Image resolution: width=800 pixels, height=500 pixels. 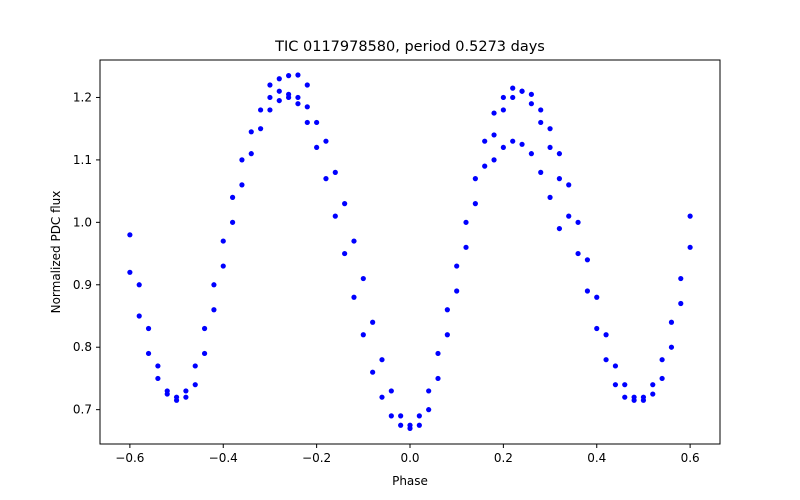 I want to click on x-tick-label: −0.6, so click(x=129, y=458).